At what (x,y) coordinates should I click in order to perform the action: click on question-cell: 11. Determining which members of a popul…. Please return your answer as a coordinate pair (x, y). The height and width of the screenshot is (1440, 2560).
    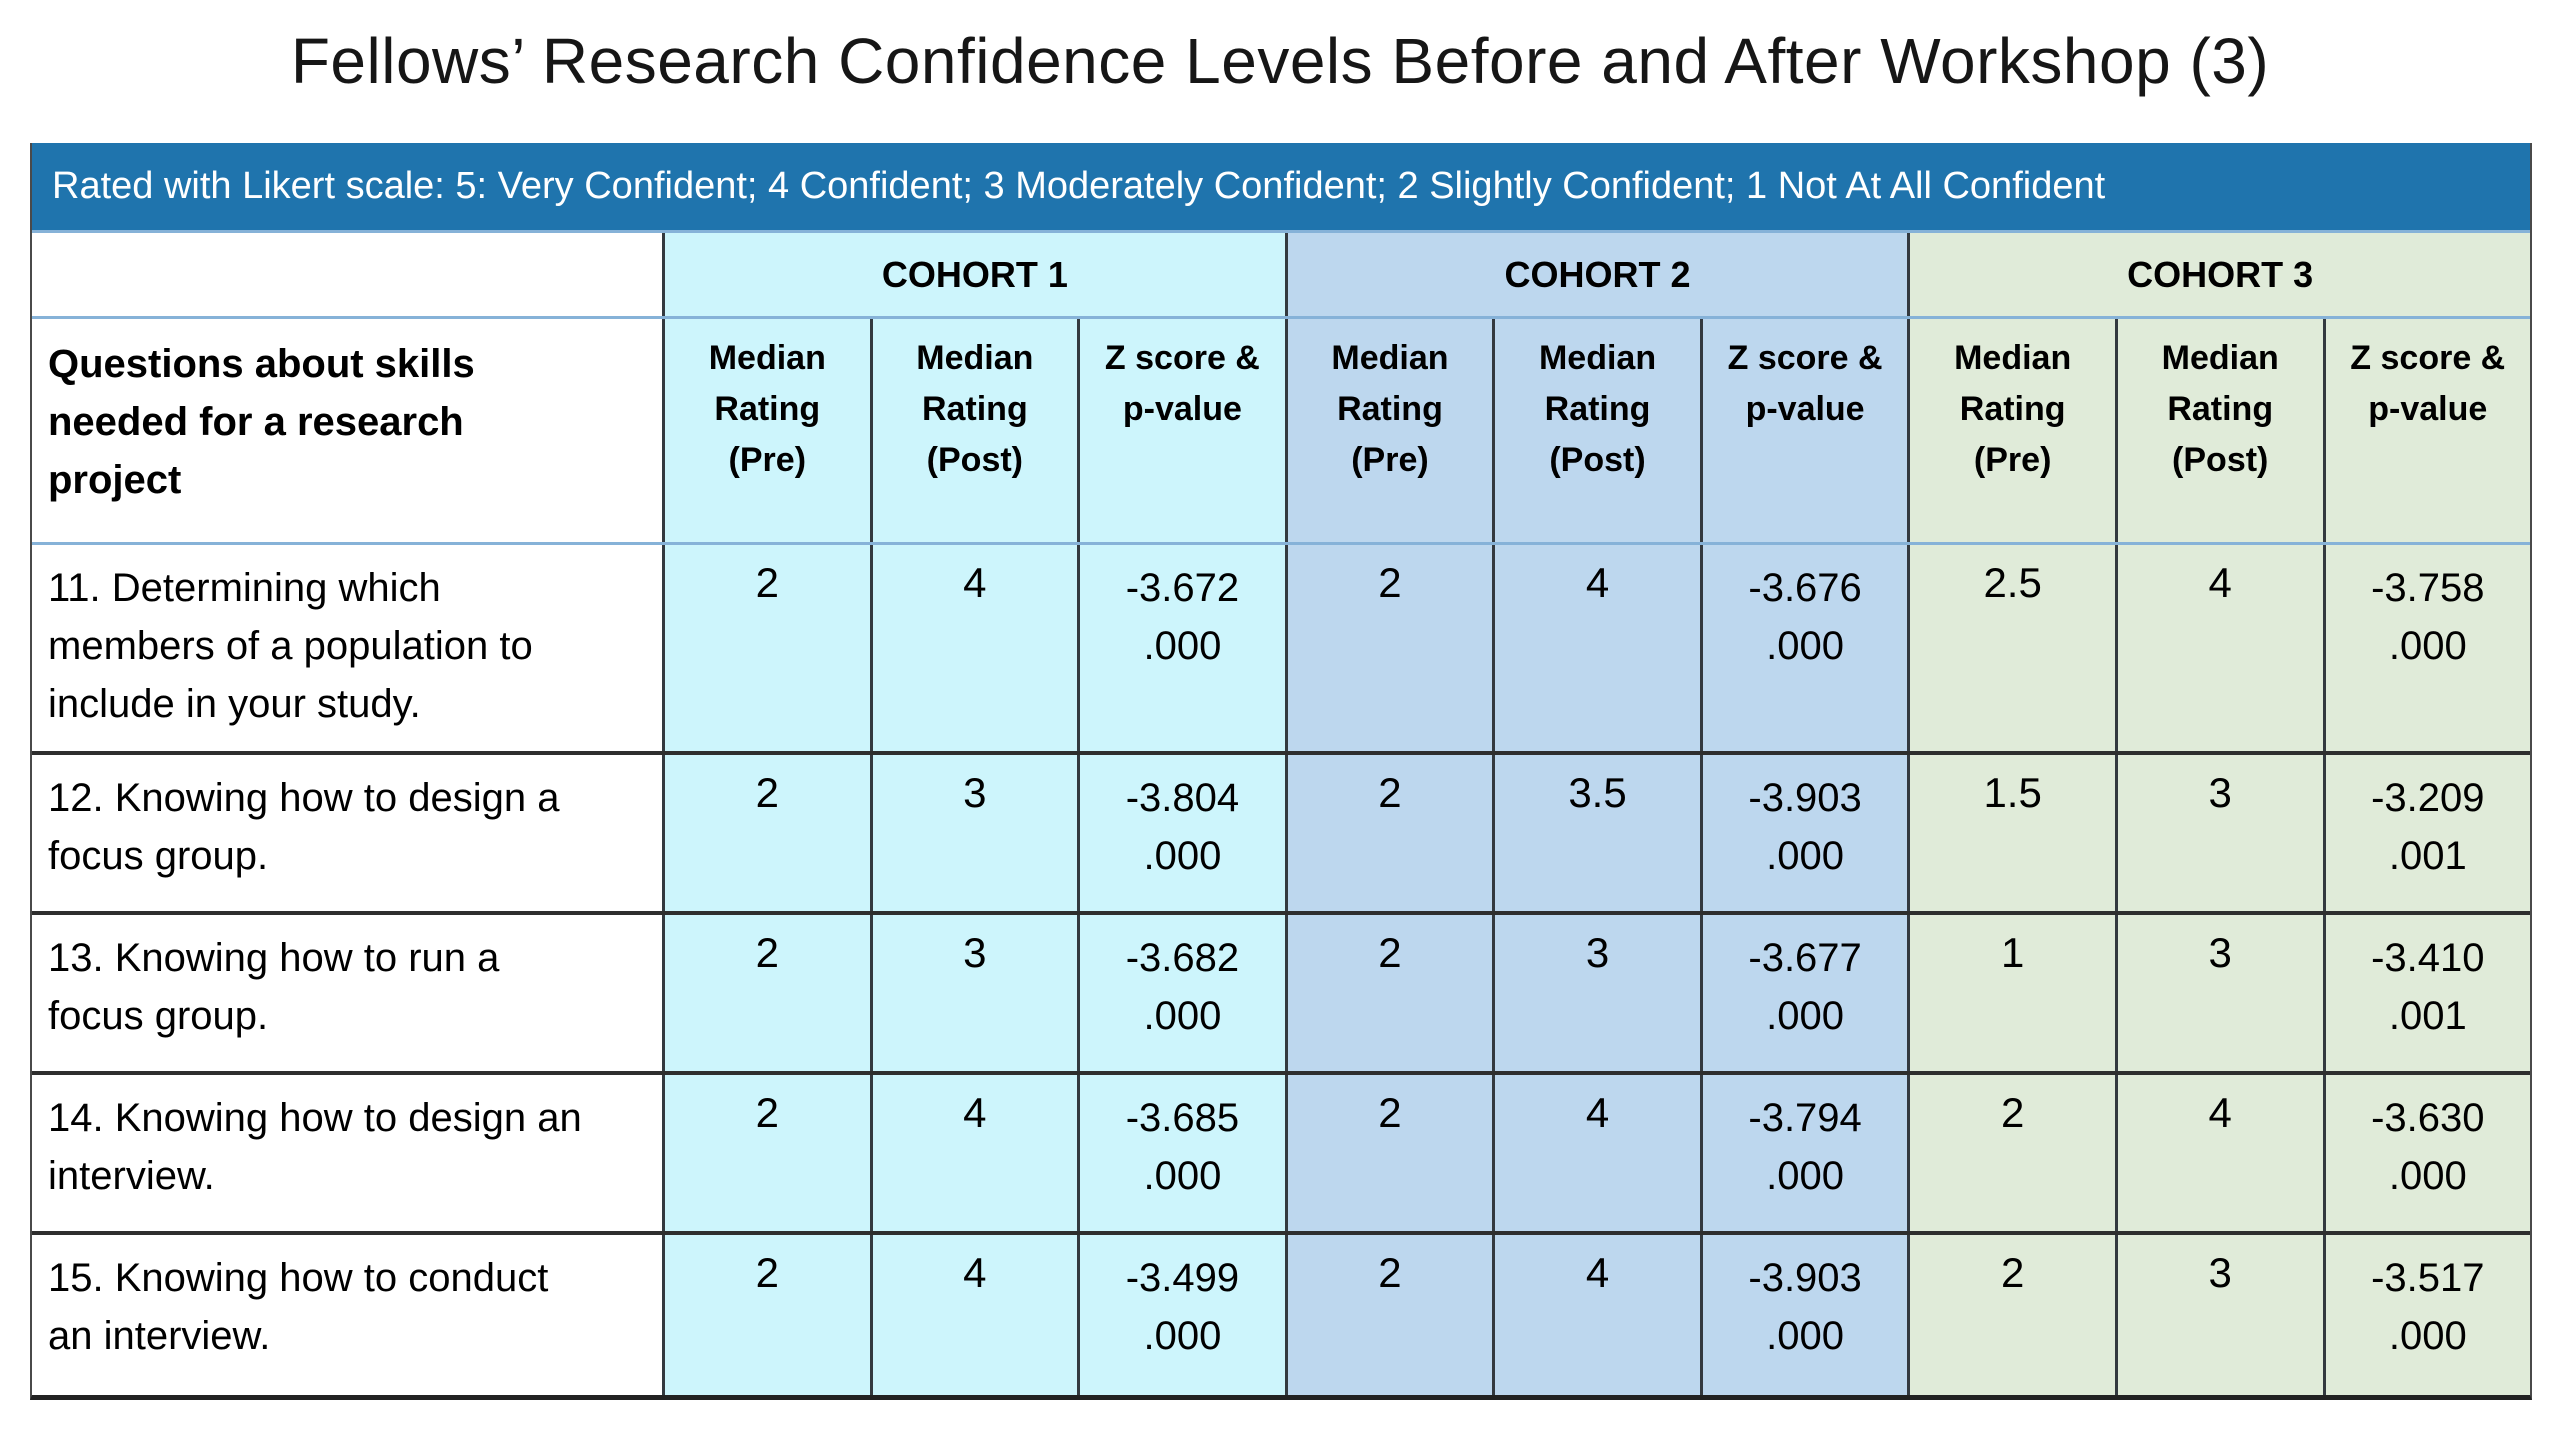
    Looking at the image, I should click on (348, 648).